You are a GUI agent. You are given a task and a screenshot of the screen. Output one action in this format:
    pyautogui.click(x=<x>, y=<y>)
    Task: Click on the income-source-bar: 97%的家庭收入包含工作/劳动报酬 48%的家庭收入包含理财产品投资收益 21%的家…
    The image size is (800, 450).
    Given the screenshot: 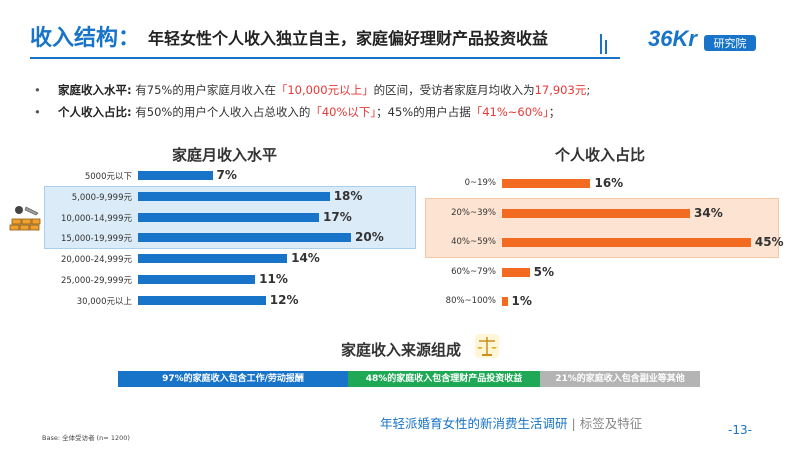 What is the action you would take?
    pyautogui.click(x=409, y=379)
    